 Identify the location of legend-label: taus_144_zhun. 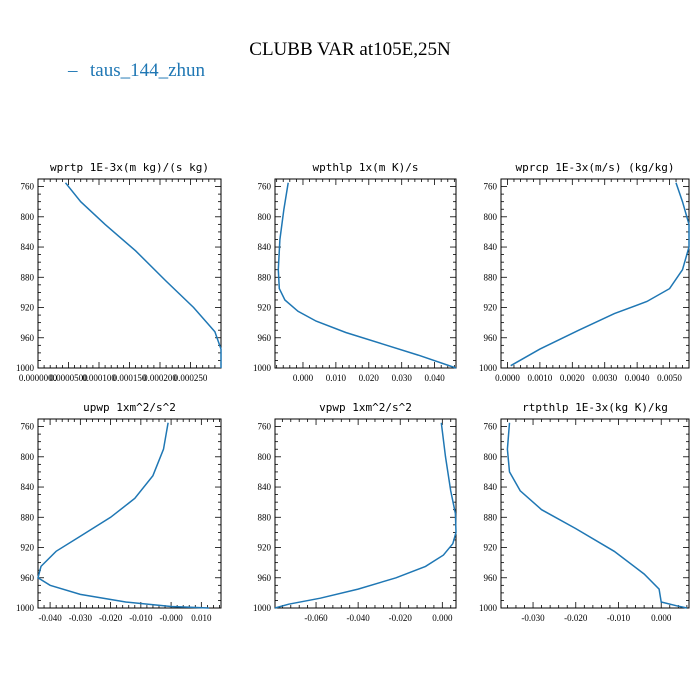
(148, 70).